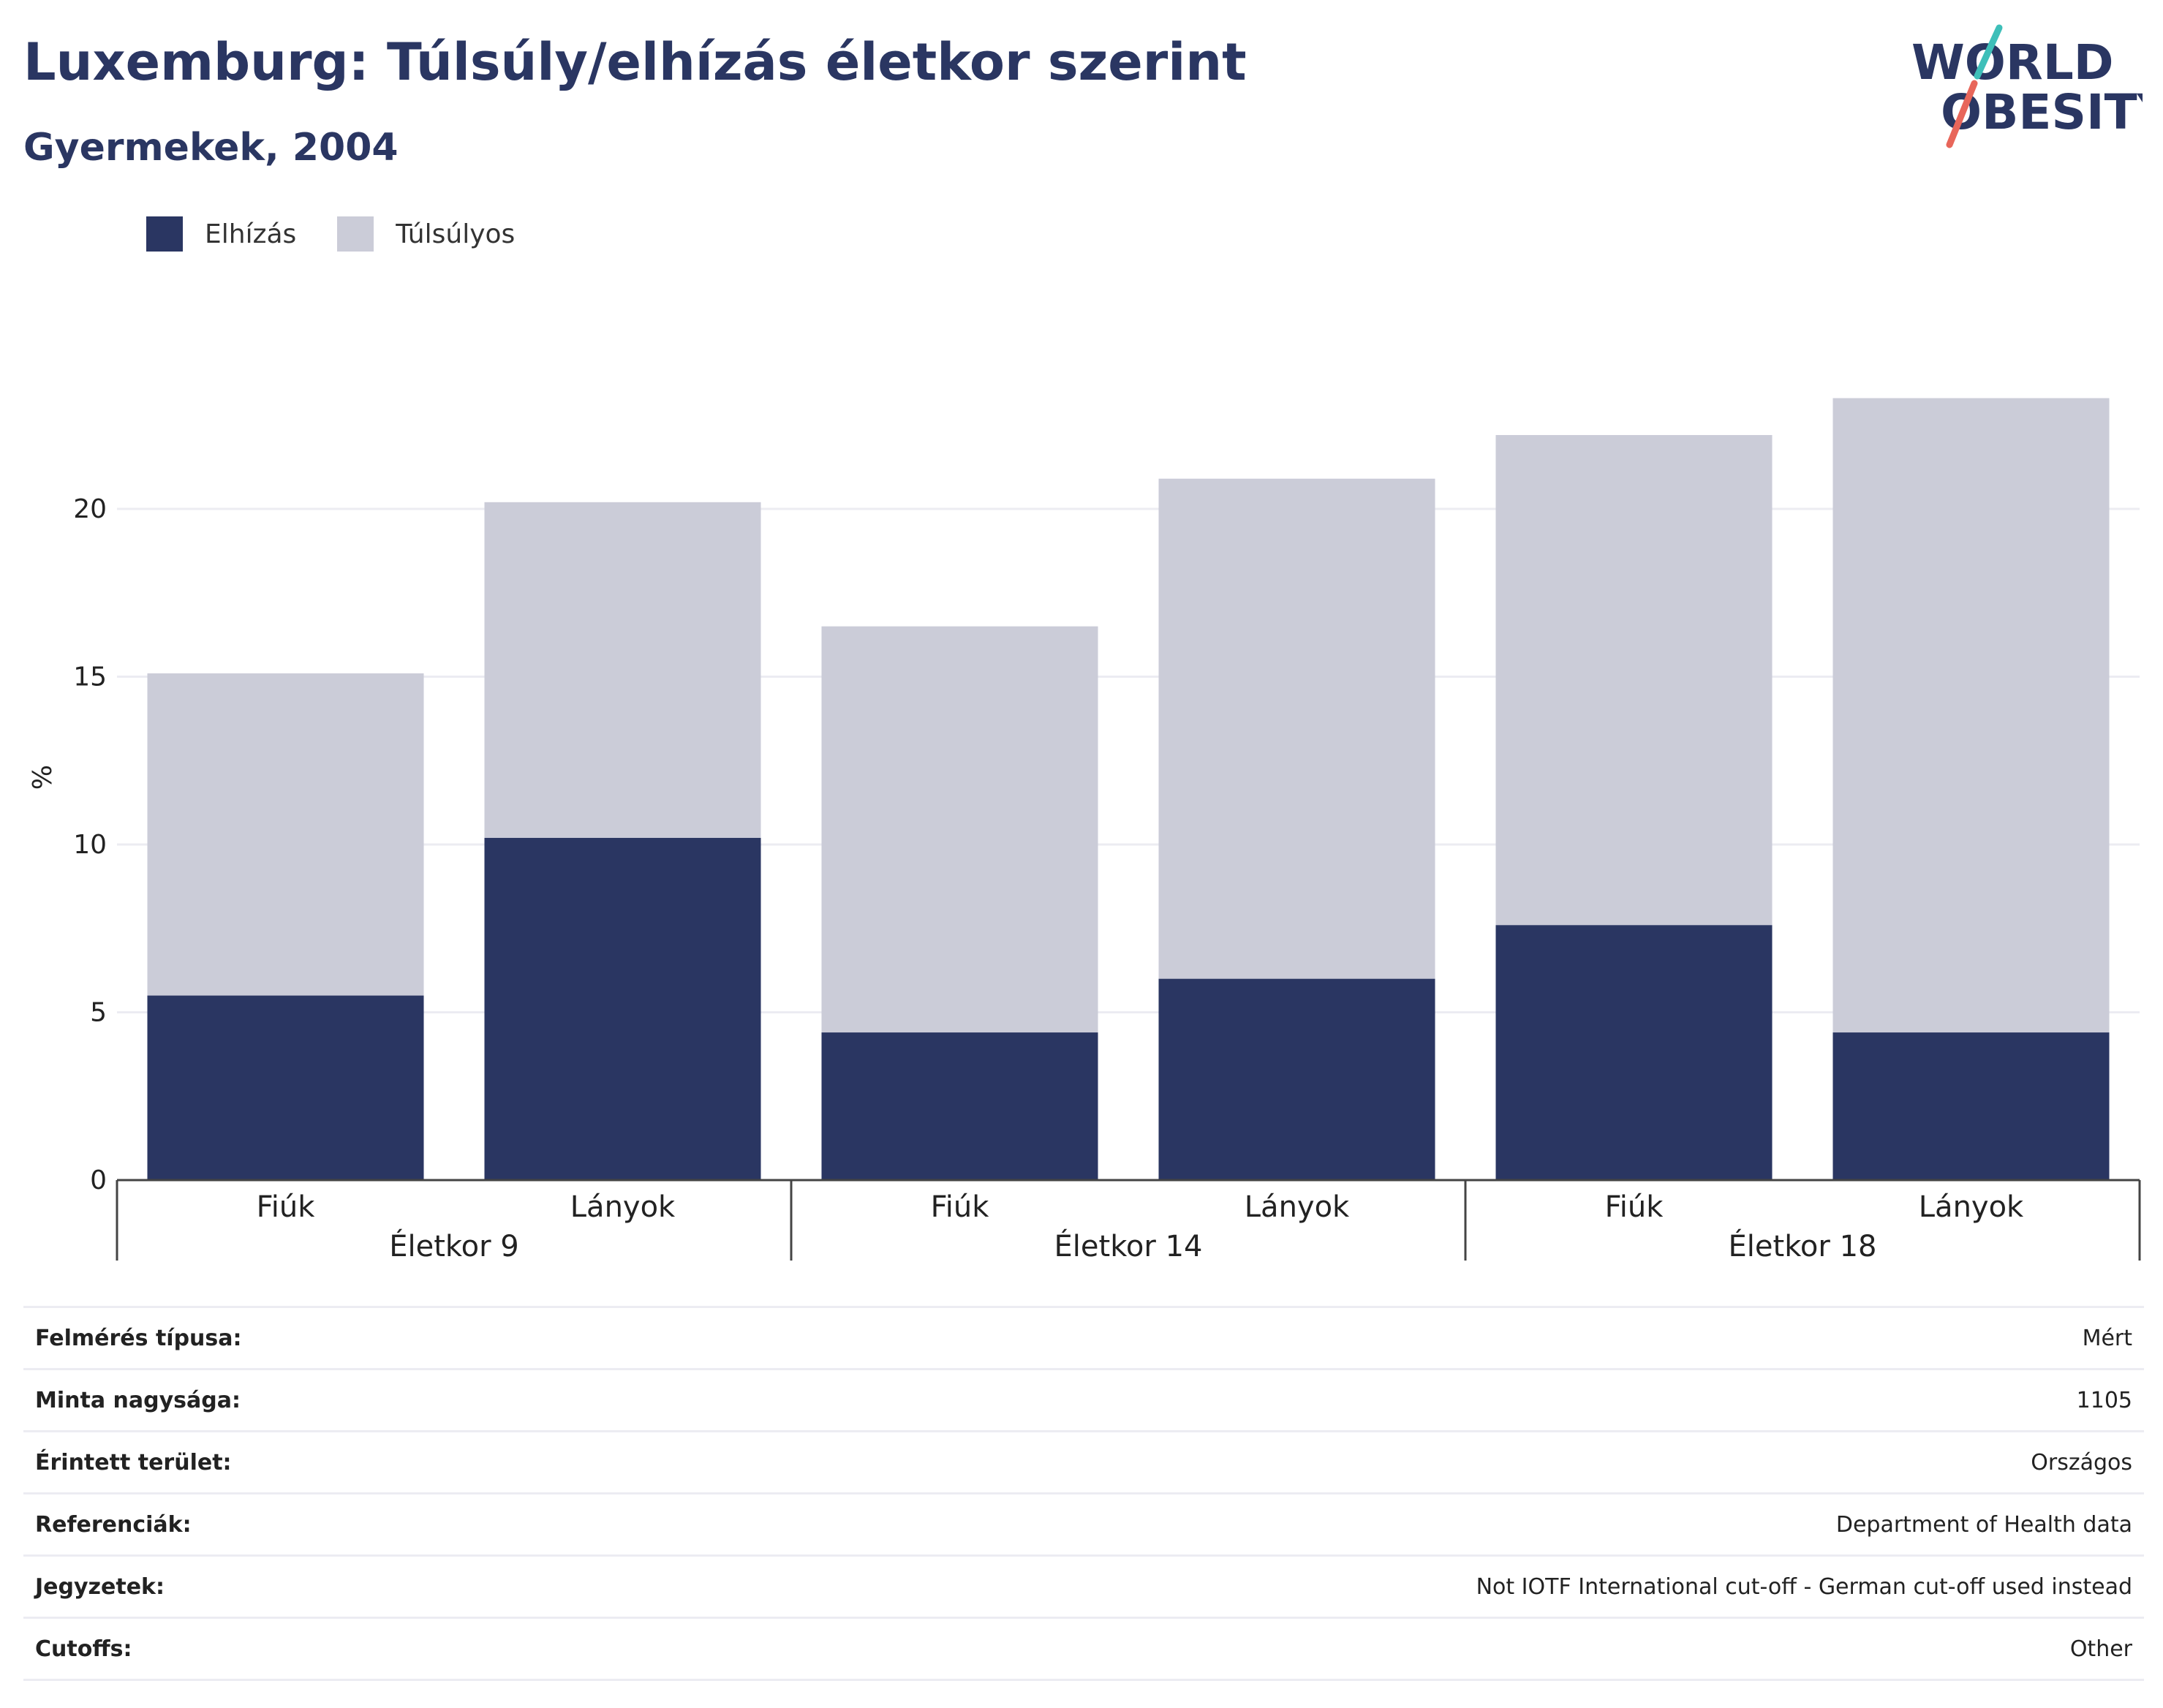 Image resolution: width=2163 pixels, height=1708 pixels. What do you see at coordinates (43, 777) in the screenshot?
I see `y-axis-label: %` at bounding box center [43, 777].